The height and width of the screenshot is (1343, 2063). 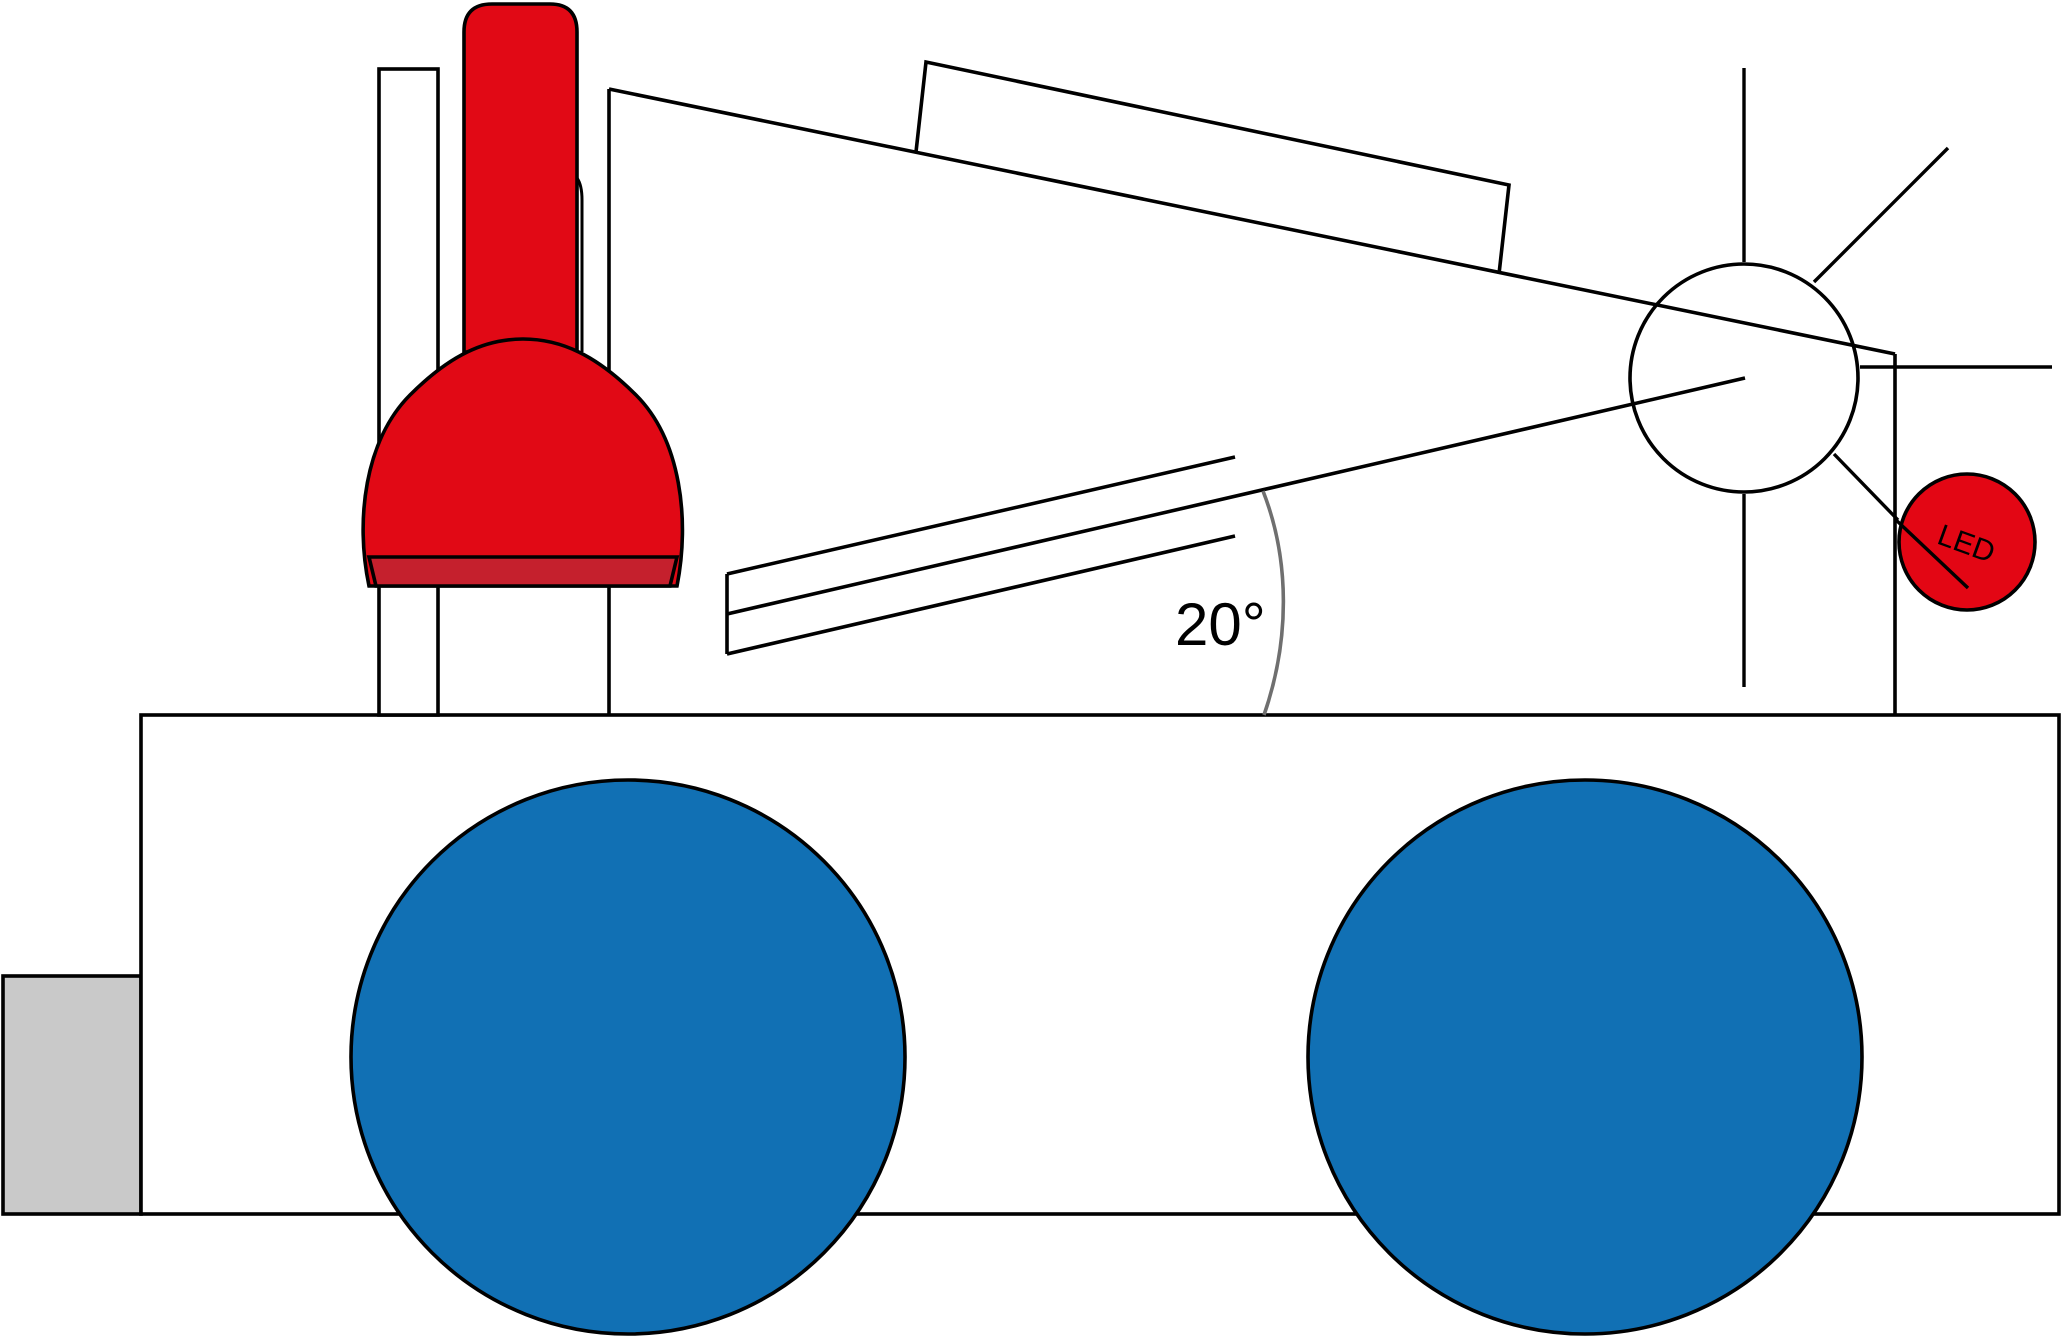 What do you see at coordinates (1744, 378) in the screenshot?
I see `light-source-circle` at bounding box center [1744, 378].